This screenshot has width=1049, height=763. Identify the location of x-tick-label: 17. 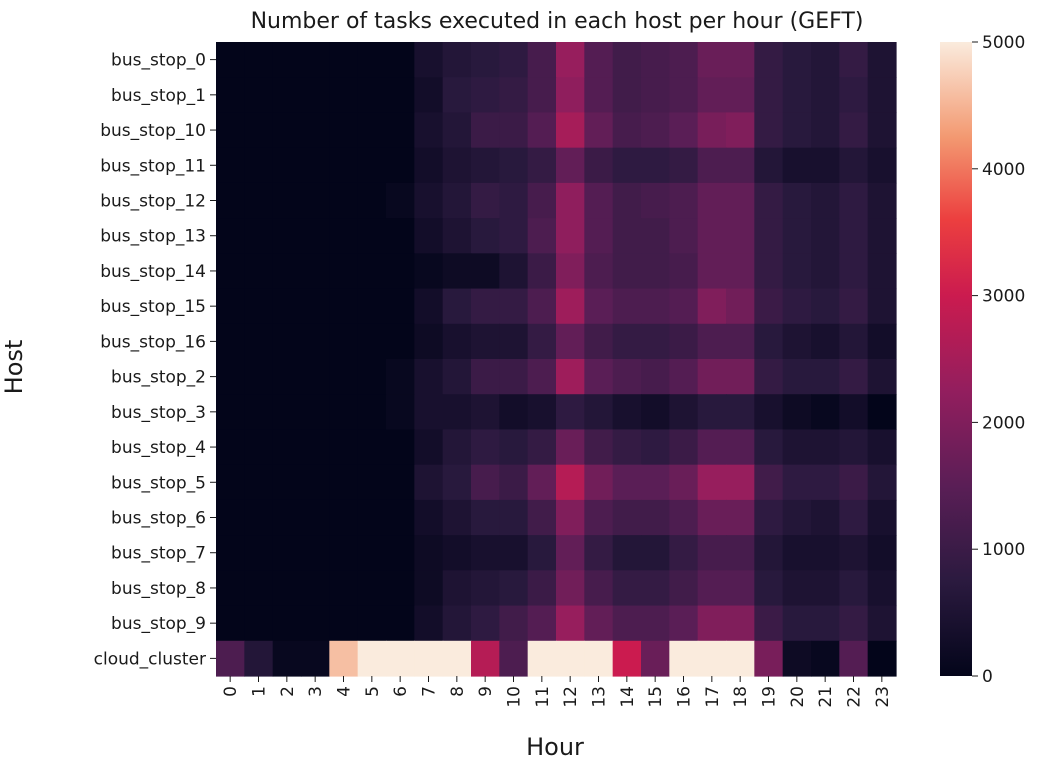
(713, 697).